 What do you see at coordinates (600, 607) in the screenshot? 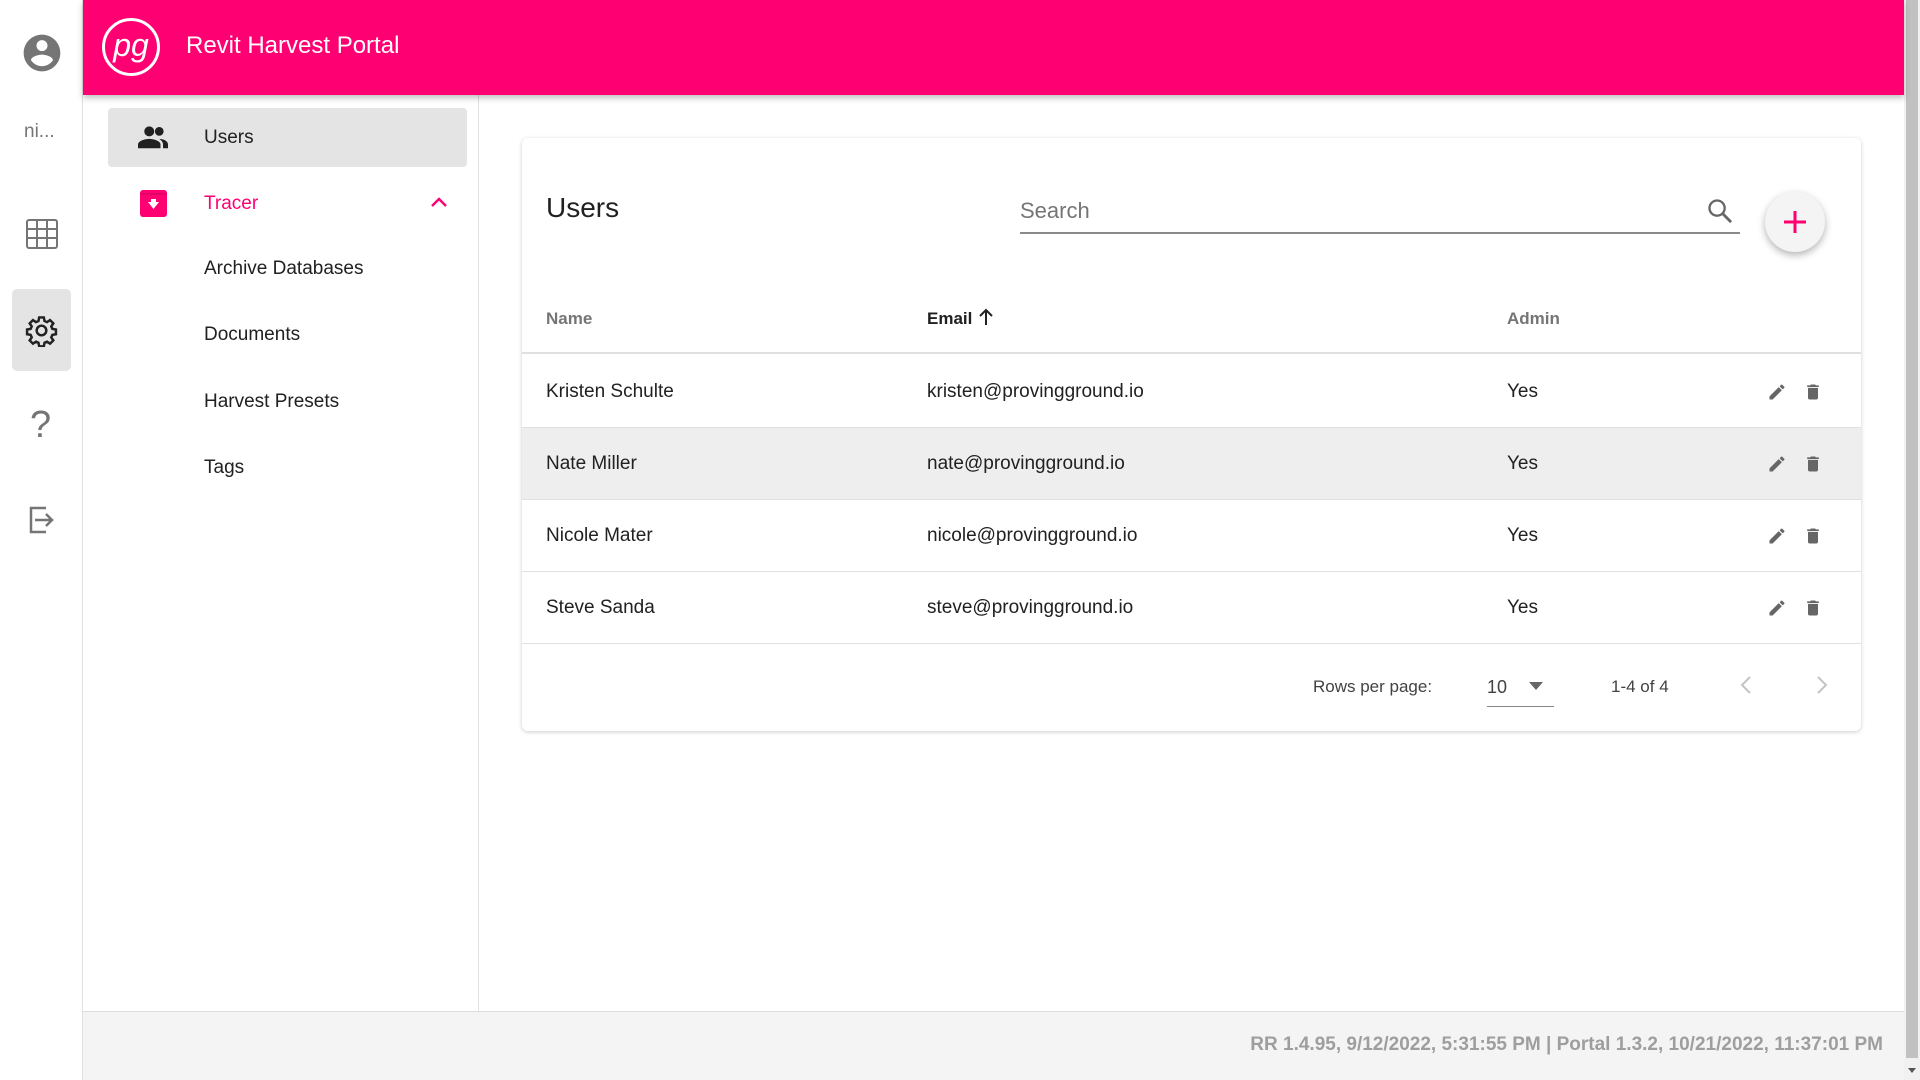
I see `user-name: Steve Sanda` at bounding box center [600, 607].